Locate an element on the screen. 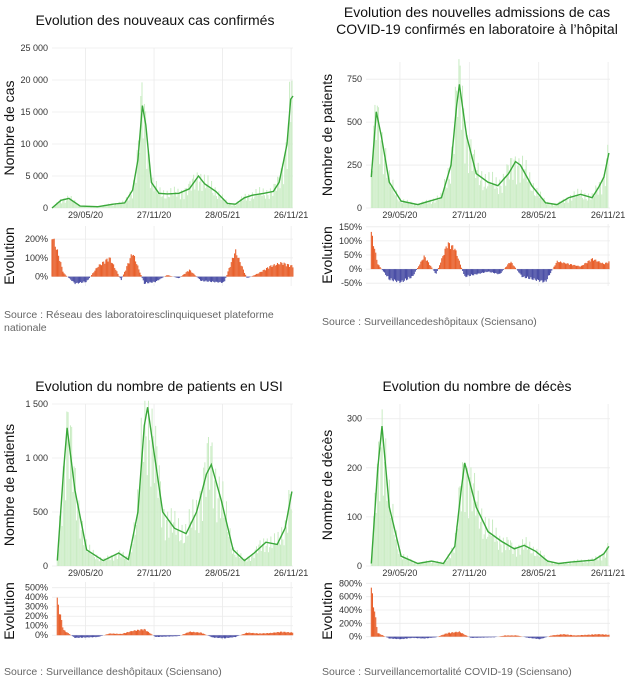 The height and width of the screenshot is (684, 637). y-tick-label: 1 500 is located at coordinates (36, 404).